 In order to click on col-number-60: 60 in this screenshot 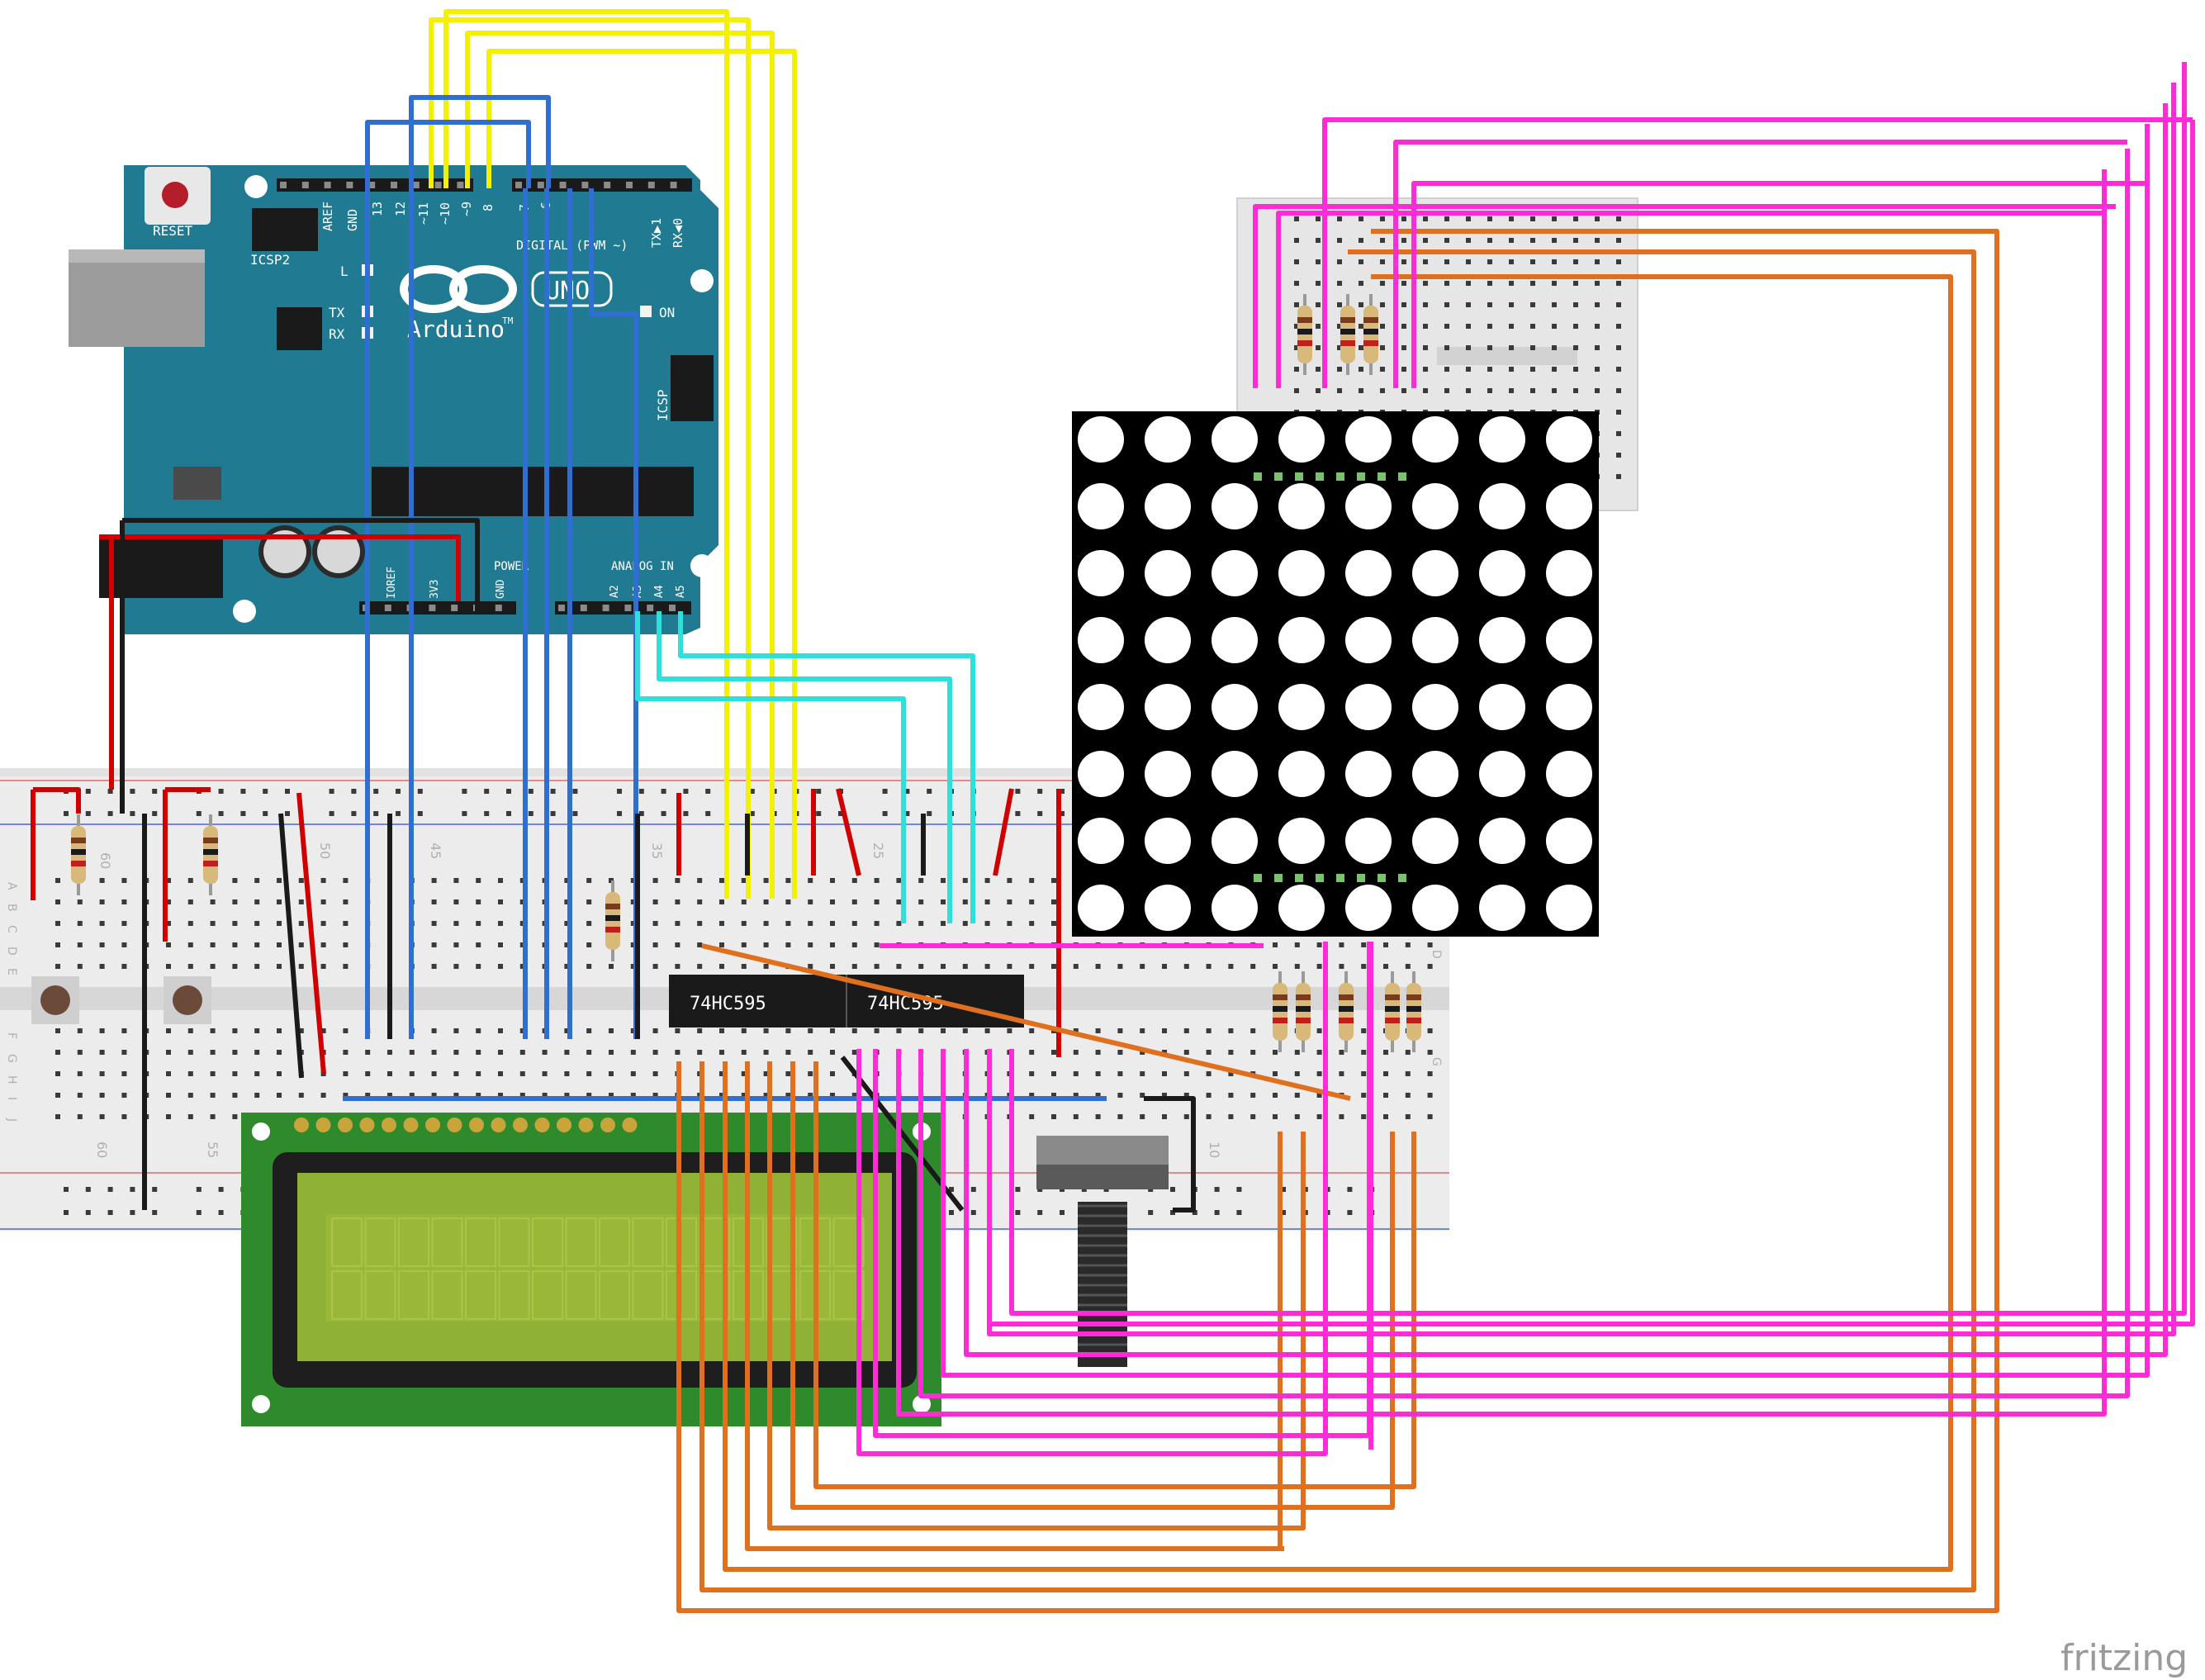, I will do `click(105, 860)`.